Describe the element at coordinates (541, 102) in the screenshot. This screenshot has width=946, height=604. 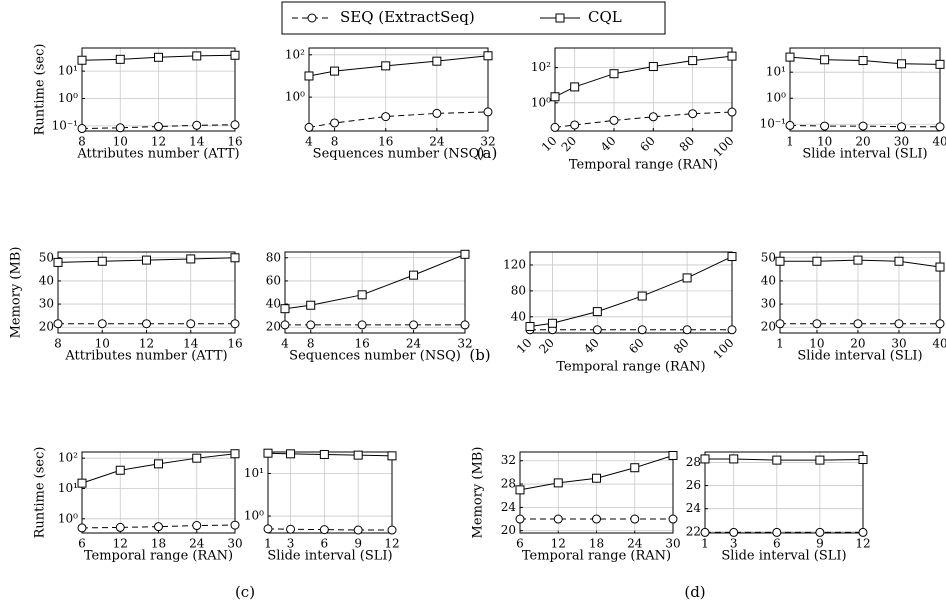
I see `y-tick-label: 10⁰` at that location.